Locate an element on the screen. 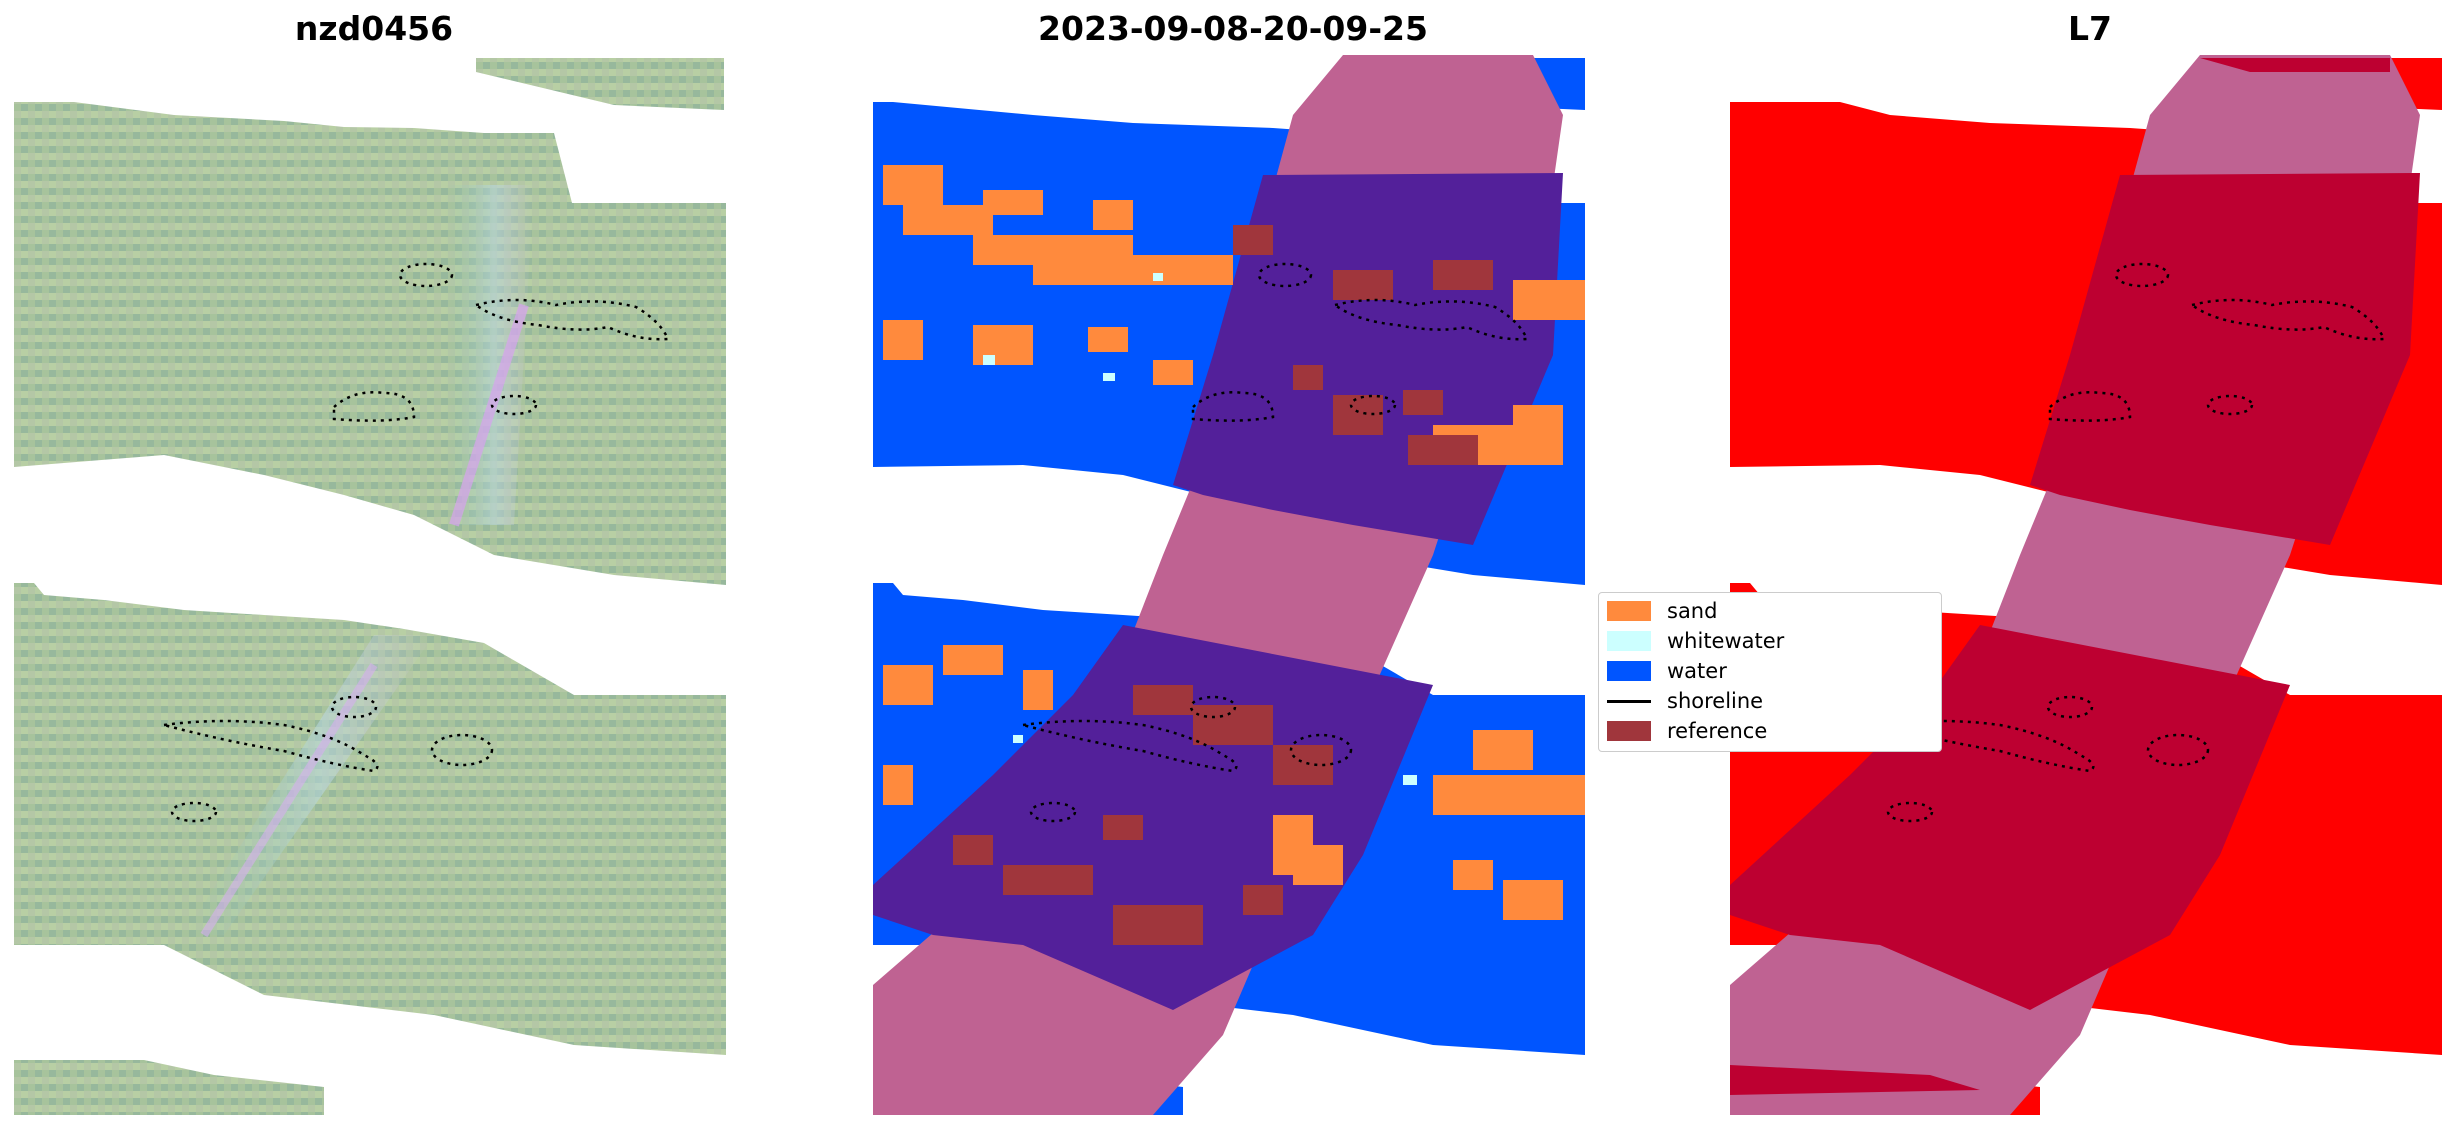 The width and height of the screenshot is (2460, 1129). imagery-shorelines is located at coordinates (416, 542).